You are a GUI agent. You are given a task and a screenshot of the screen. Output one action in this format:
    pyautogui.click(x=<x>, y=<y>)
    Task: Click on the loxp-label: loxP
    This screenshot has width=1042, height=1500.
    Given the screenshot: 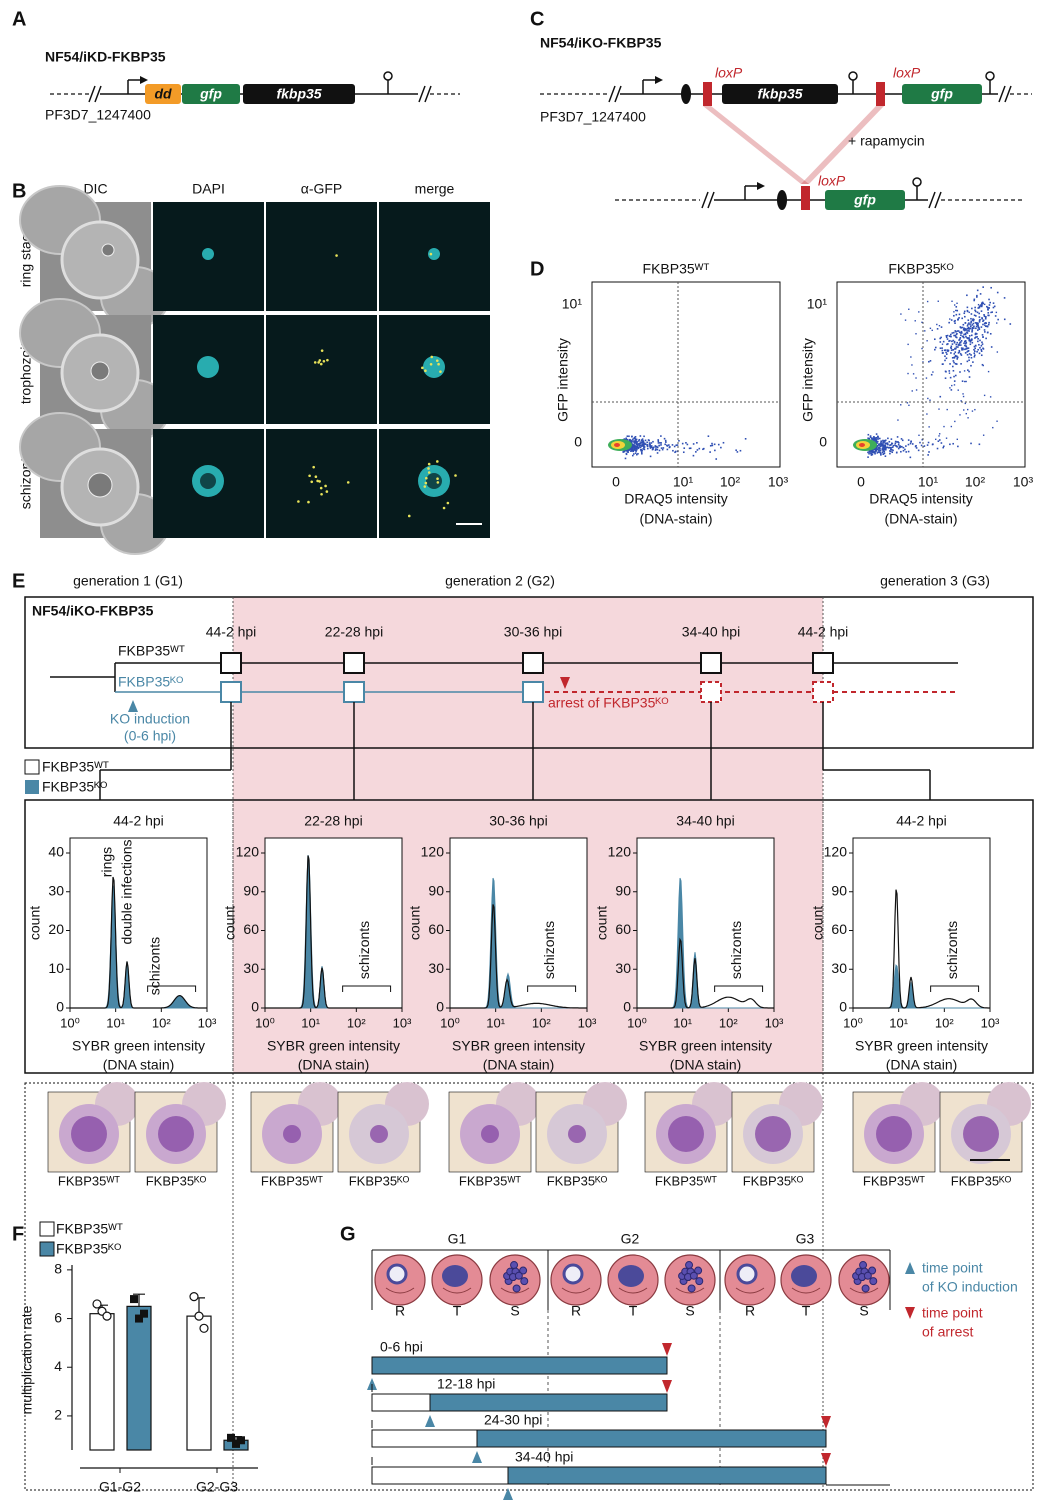 What is the action you would take?
    pyautogui.click(x=832, y=181)
    